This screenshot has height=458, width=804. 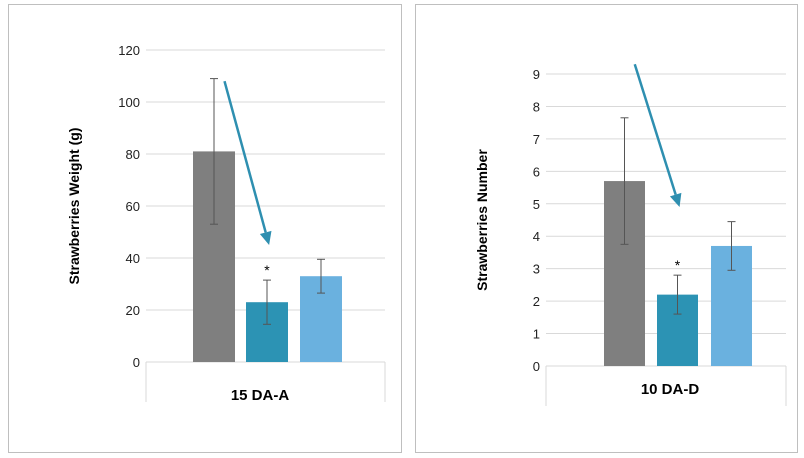 I want to click on y-tick-label: 6, so click(x=536, y=171).